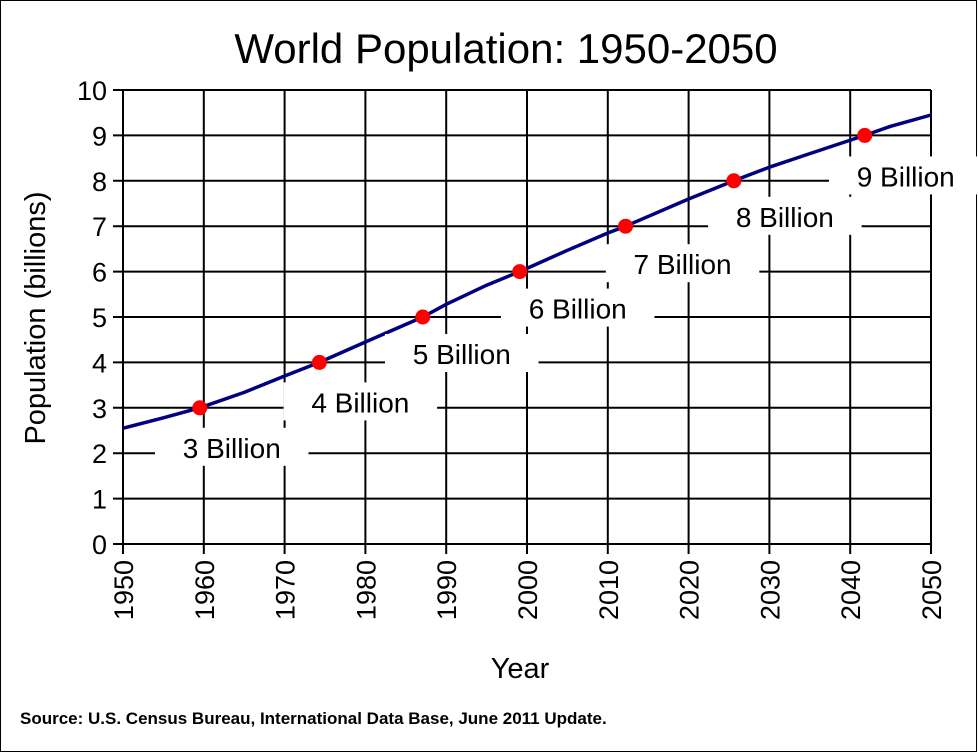  I want to click on x-tick-label: 1980, so click(366, 590).